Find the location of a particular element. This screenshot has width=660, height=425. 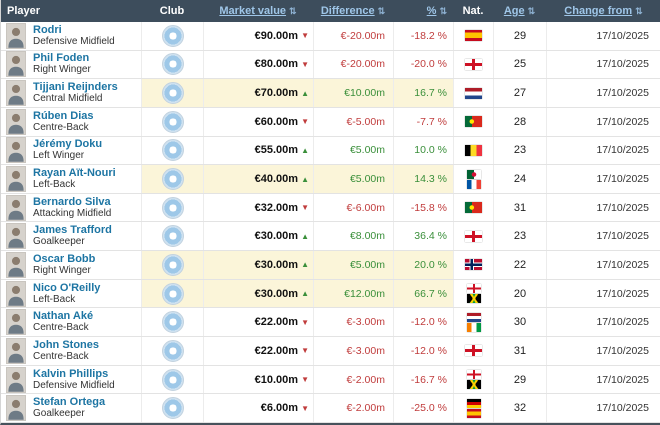

percent-value: -12.0 % is located at coordinates (428, 322).